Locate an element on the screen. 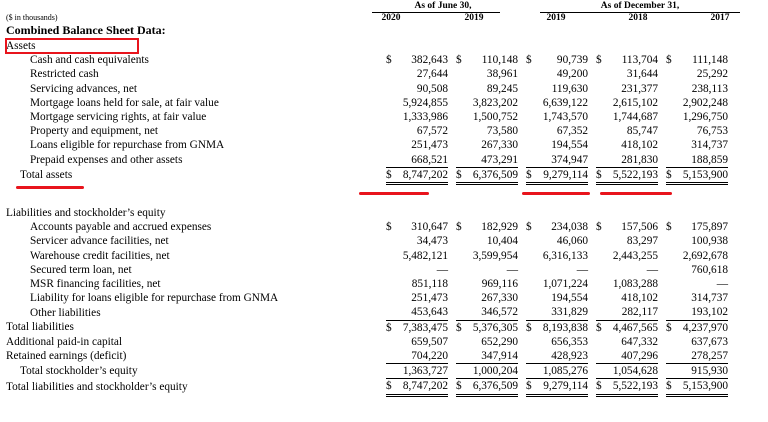 This screenshot has height=422, width=768. row-label: Servicer advance facilities, net is located at coordinates (99, 241).